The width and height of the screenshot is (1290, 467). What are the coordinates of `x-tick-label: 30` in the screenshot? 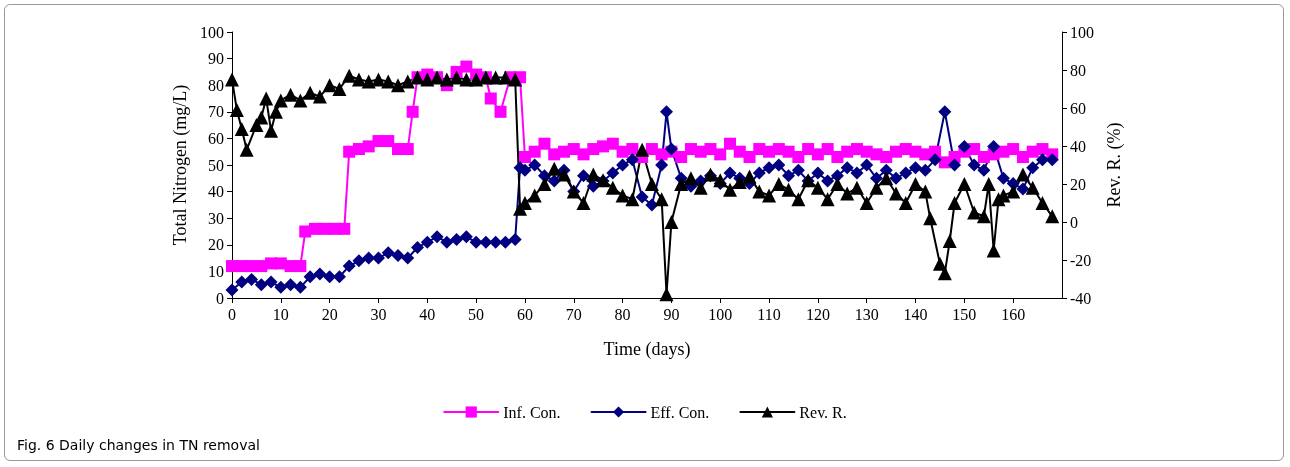 It's located at (378, 314).